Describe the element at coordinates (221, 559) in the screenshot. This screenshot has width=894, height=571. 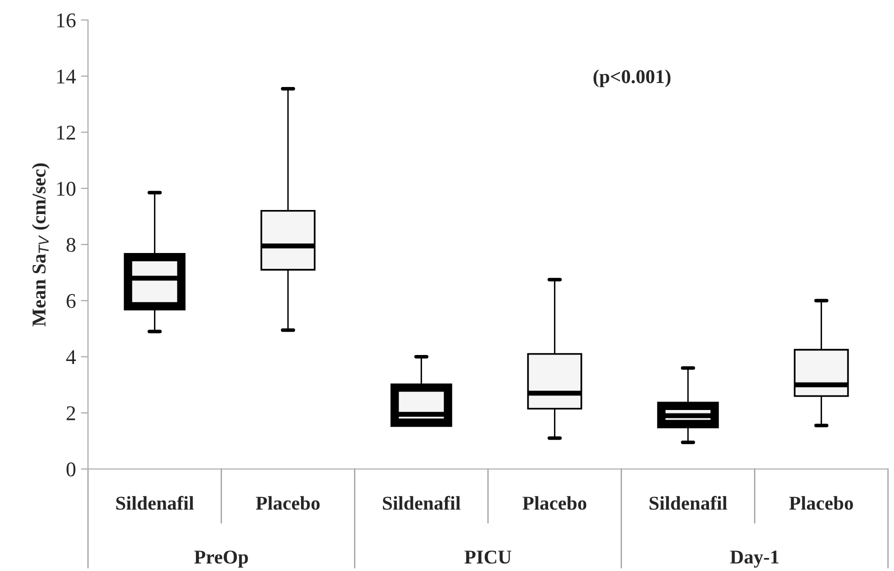
I see `text: PreOp` at that location.